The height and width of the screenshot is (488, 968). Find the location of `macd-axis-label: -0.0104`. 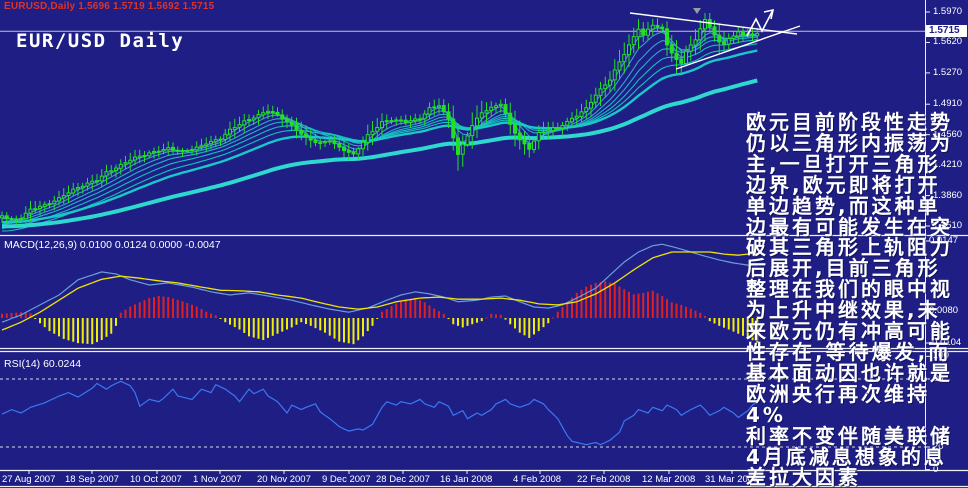

macd-axis-label: -0.0104 is located at coordinates (945, 342).